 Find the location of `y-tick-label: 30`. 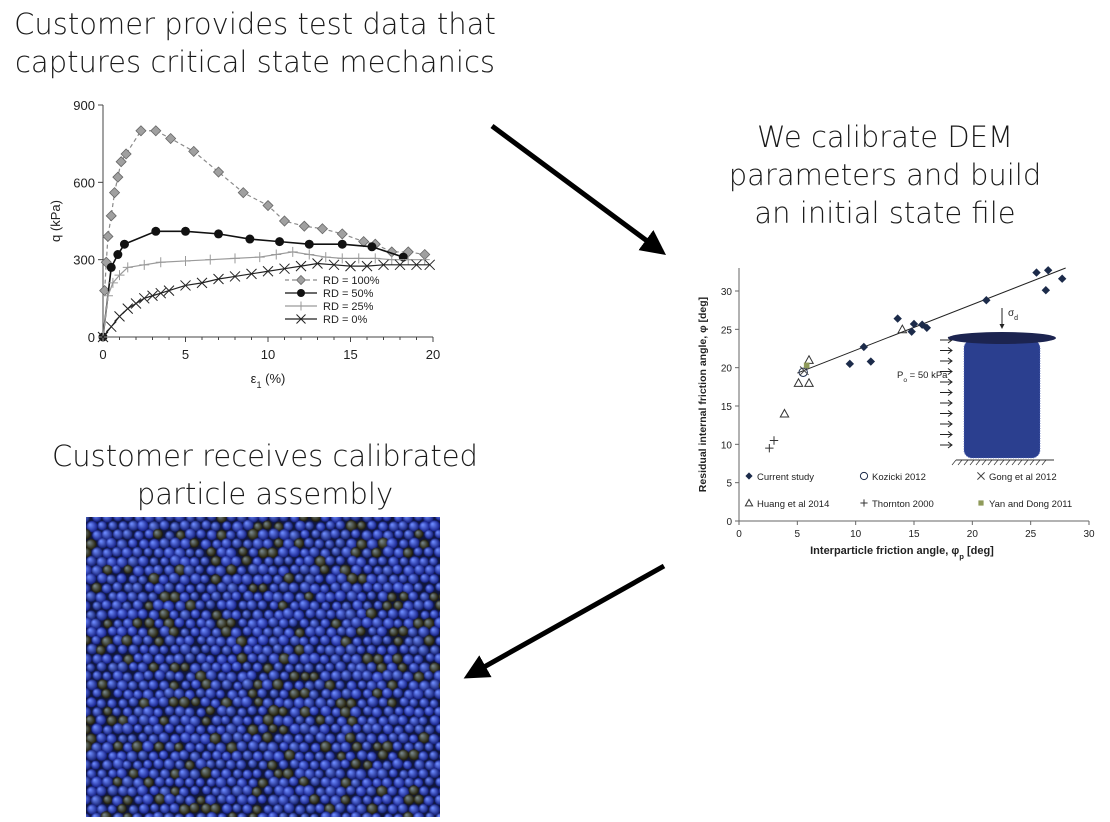

y-tick-label: 30 is located at coordinates (727, 292).